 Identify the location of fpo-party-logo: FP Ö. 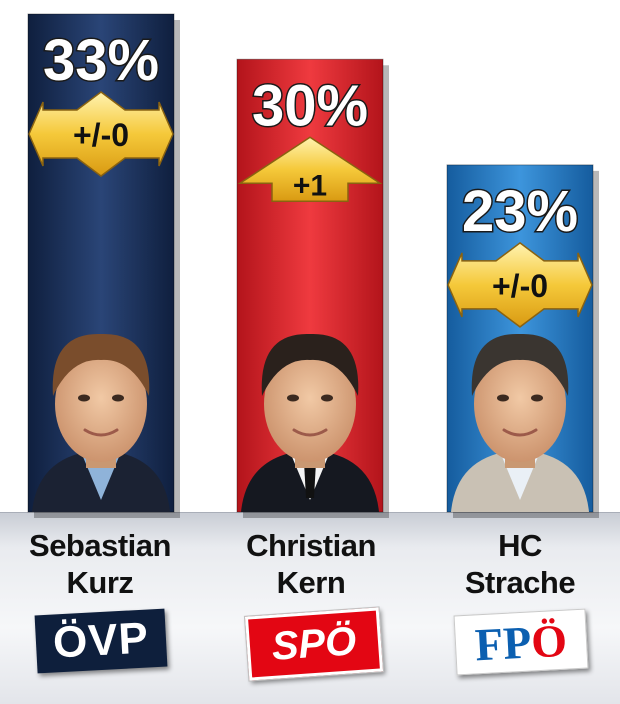
(521, 642).